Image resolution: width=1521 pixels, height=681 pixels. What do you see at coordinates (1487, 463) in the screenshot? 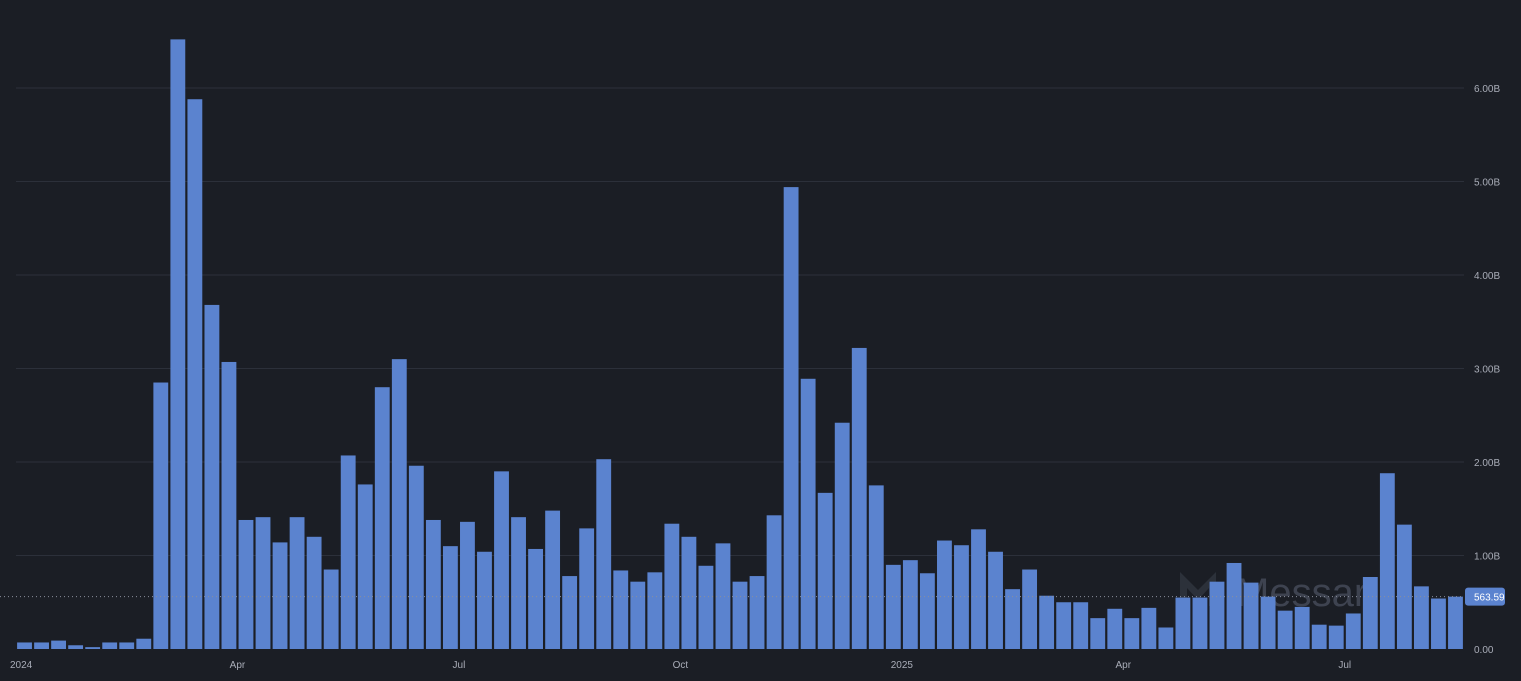
I see `y-tick-label: 2.00B` at bounding box center [1487, 463].